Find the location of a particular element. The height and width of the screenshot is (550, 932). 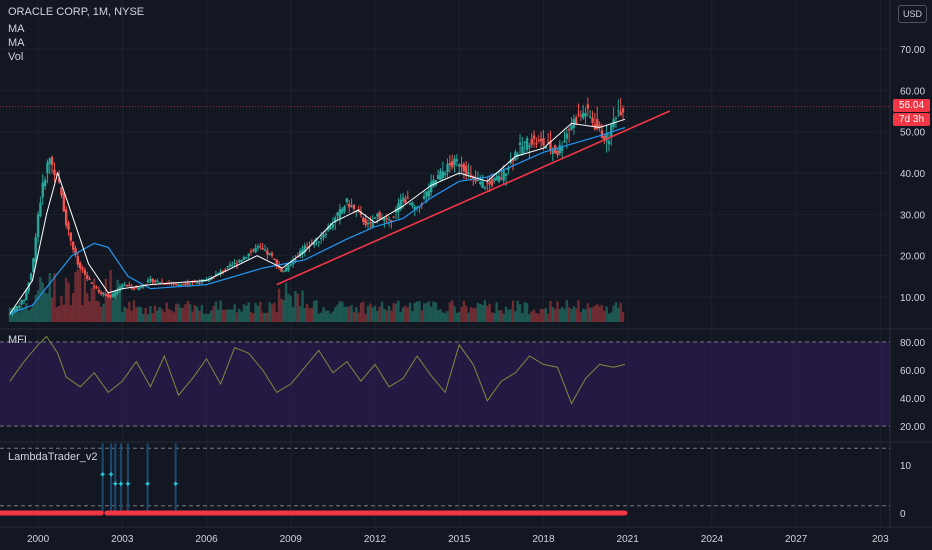

y-tick-label: 40.00 is located at coordinates (912, 174).